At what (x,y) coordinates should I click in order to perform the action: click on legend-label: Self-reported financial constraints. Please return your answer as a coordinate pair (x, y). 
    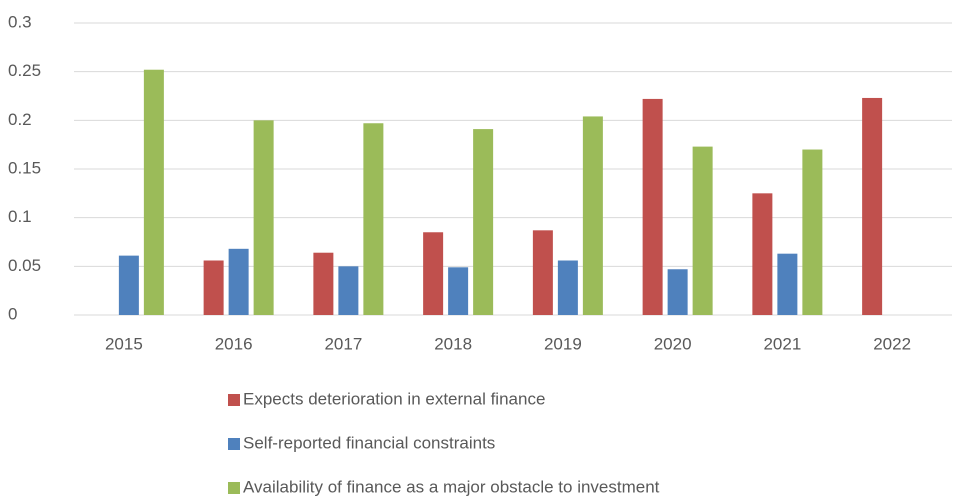
    Looking at the image, I should click on (369, 442).